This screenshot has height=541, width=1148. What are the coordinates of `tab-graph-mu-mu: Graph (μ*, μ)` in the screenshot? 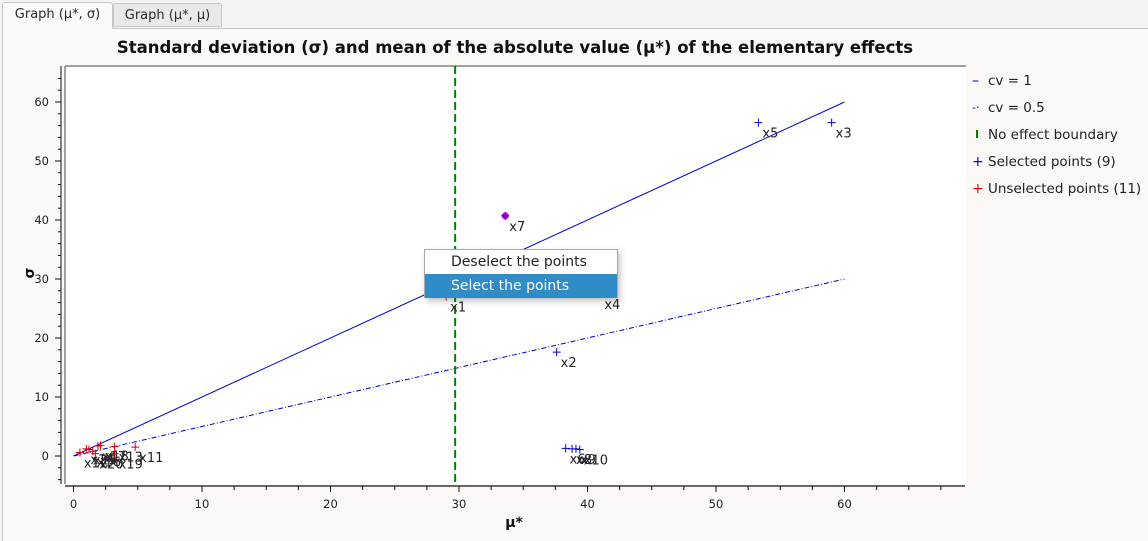 It's located at (167, 15).